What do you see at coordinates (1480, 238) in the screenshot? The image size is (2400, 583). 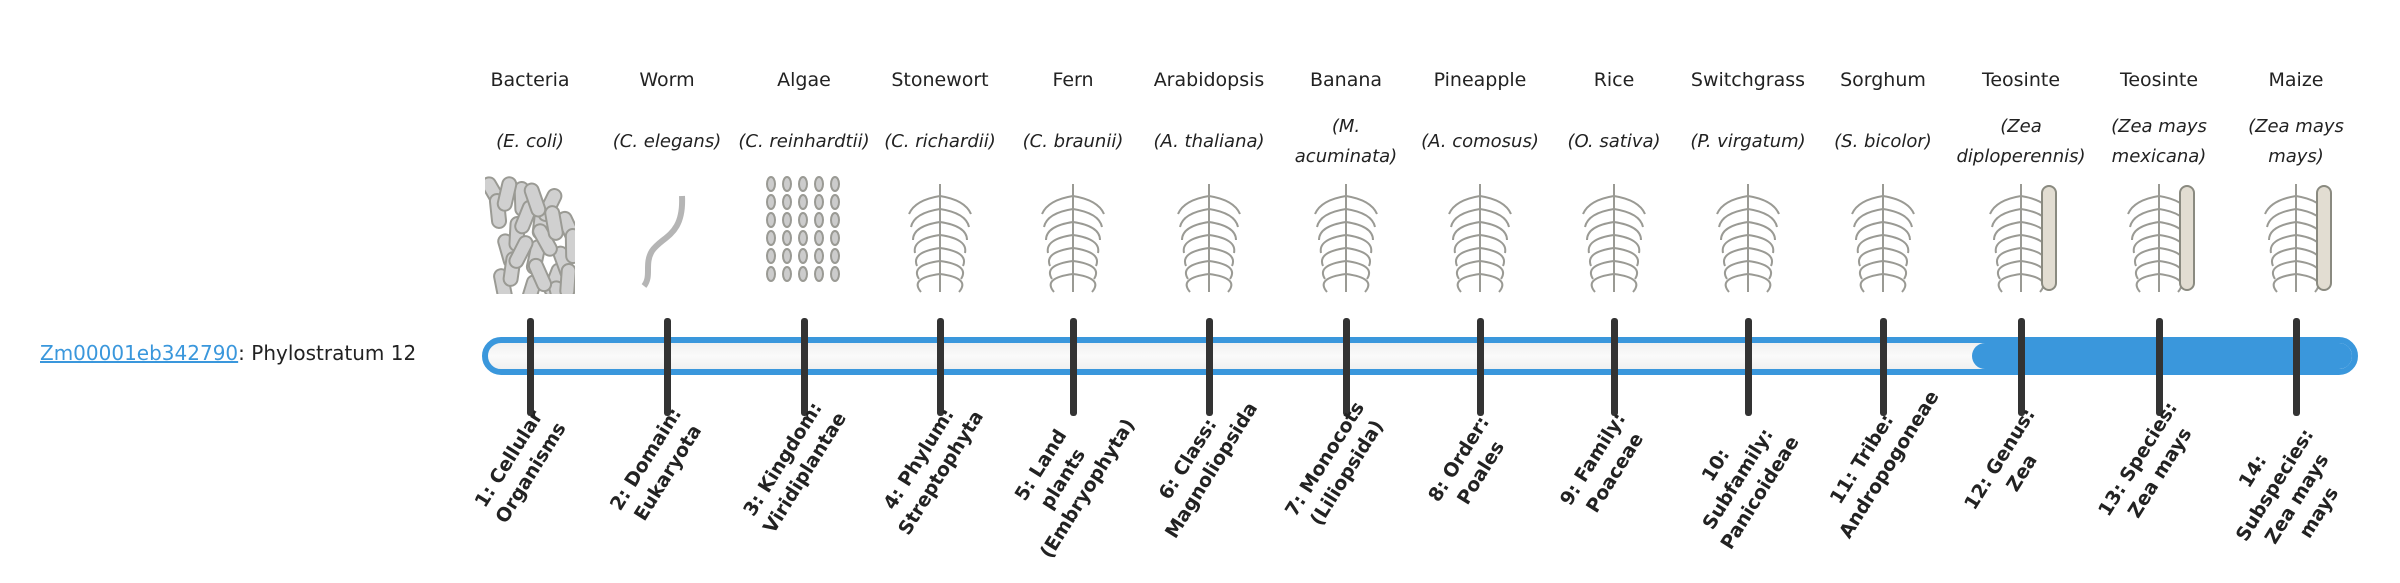 I see `pineapple-illustration-icon` at bounding box center [1480, 238].